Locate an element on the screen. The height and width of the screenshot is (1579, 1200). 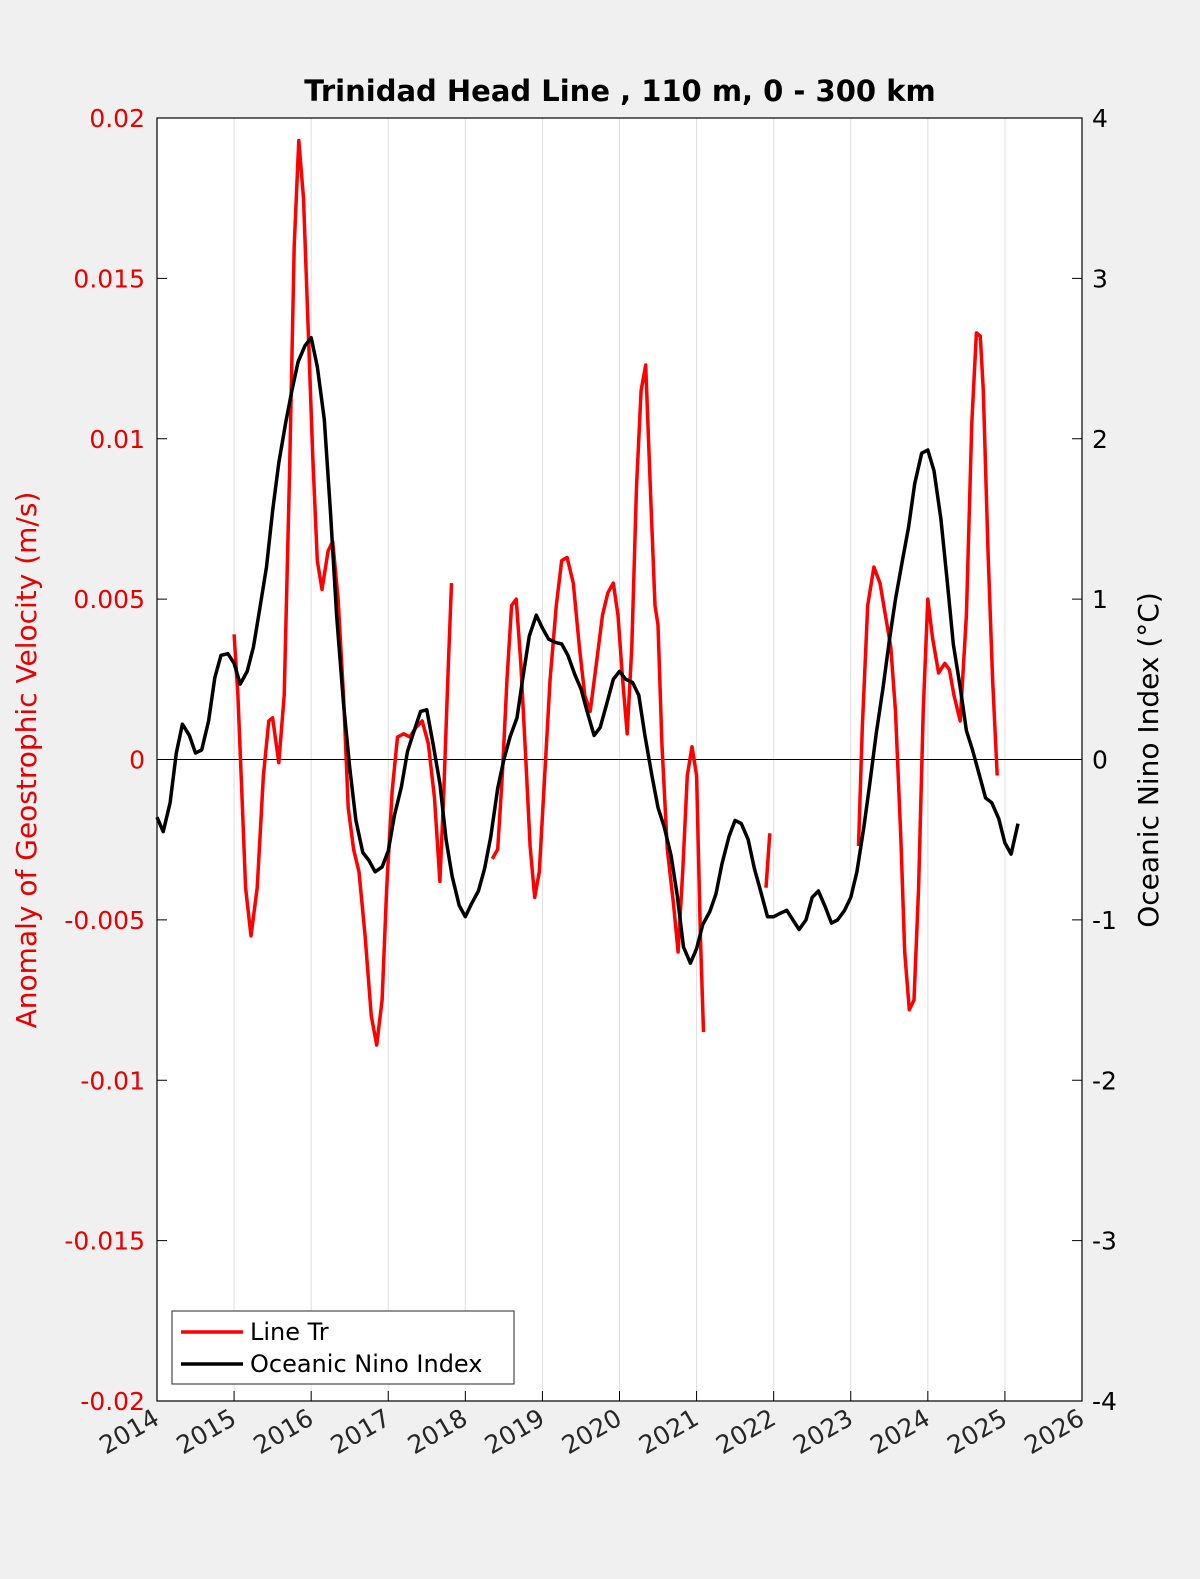
legend-label-line-tr: Line Tr is located at coordinates (289, 1332).